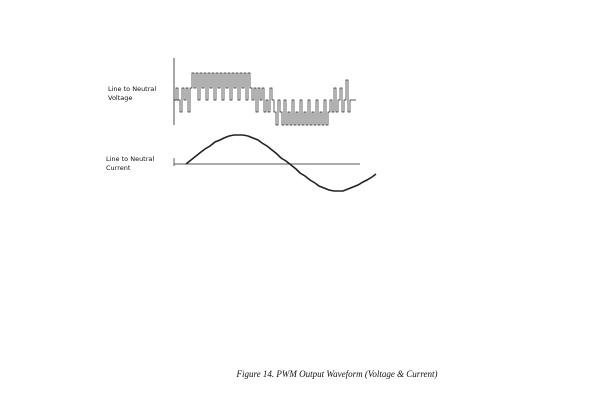 The image size is (594, 420). What do you see at coordinates (120, 98) in the screenshot?
I see `voltage-label: Voltage` at bounding box center [120, 98].